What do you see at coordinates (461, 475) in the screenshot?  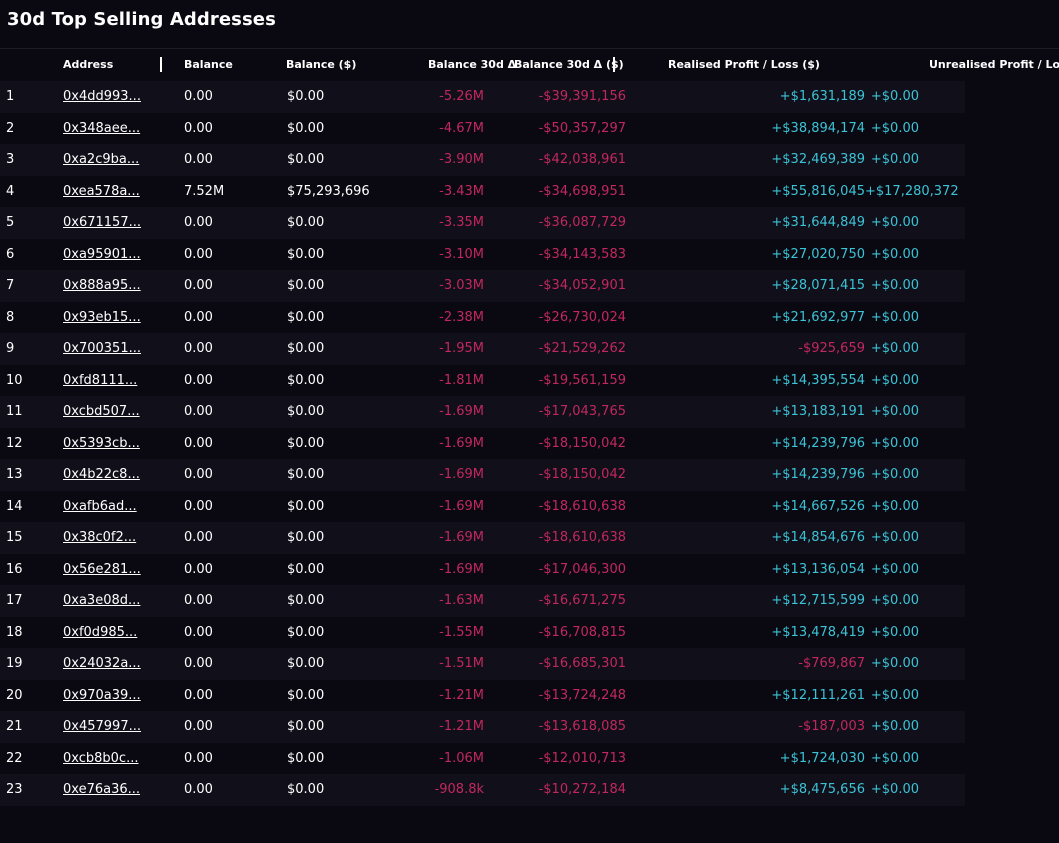 I see `balance-30d-cell: -1.69M` at bounding box center [461, 475].